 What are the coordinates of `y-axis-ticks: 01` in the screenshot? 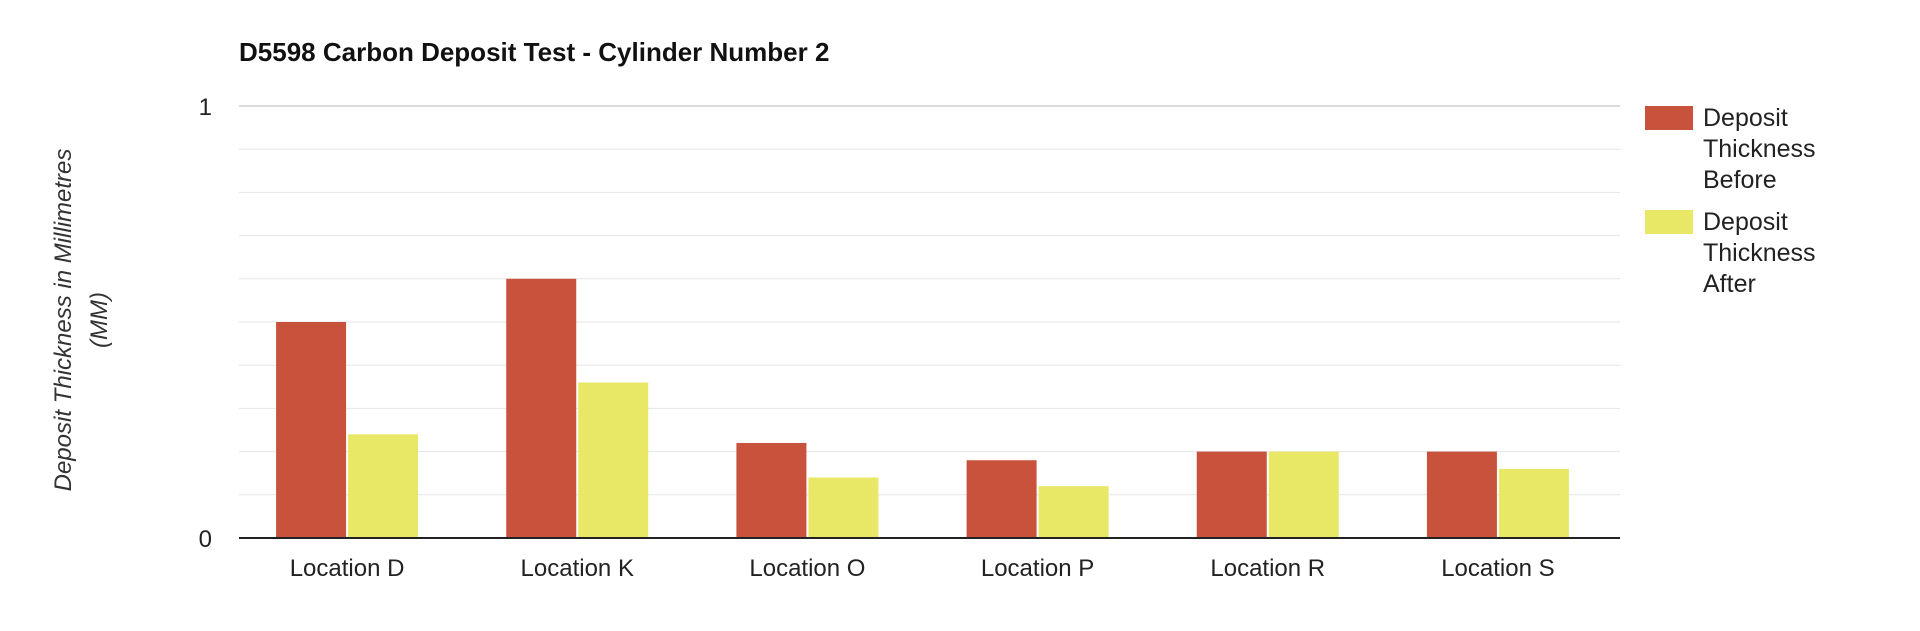 It's located at (205, 323).